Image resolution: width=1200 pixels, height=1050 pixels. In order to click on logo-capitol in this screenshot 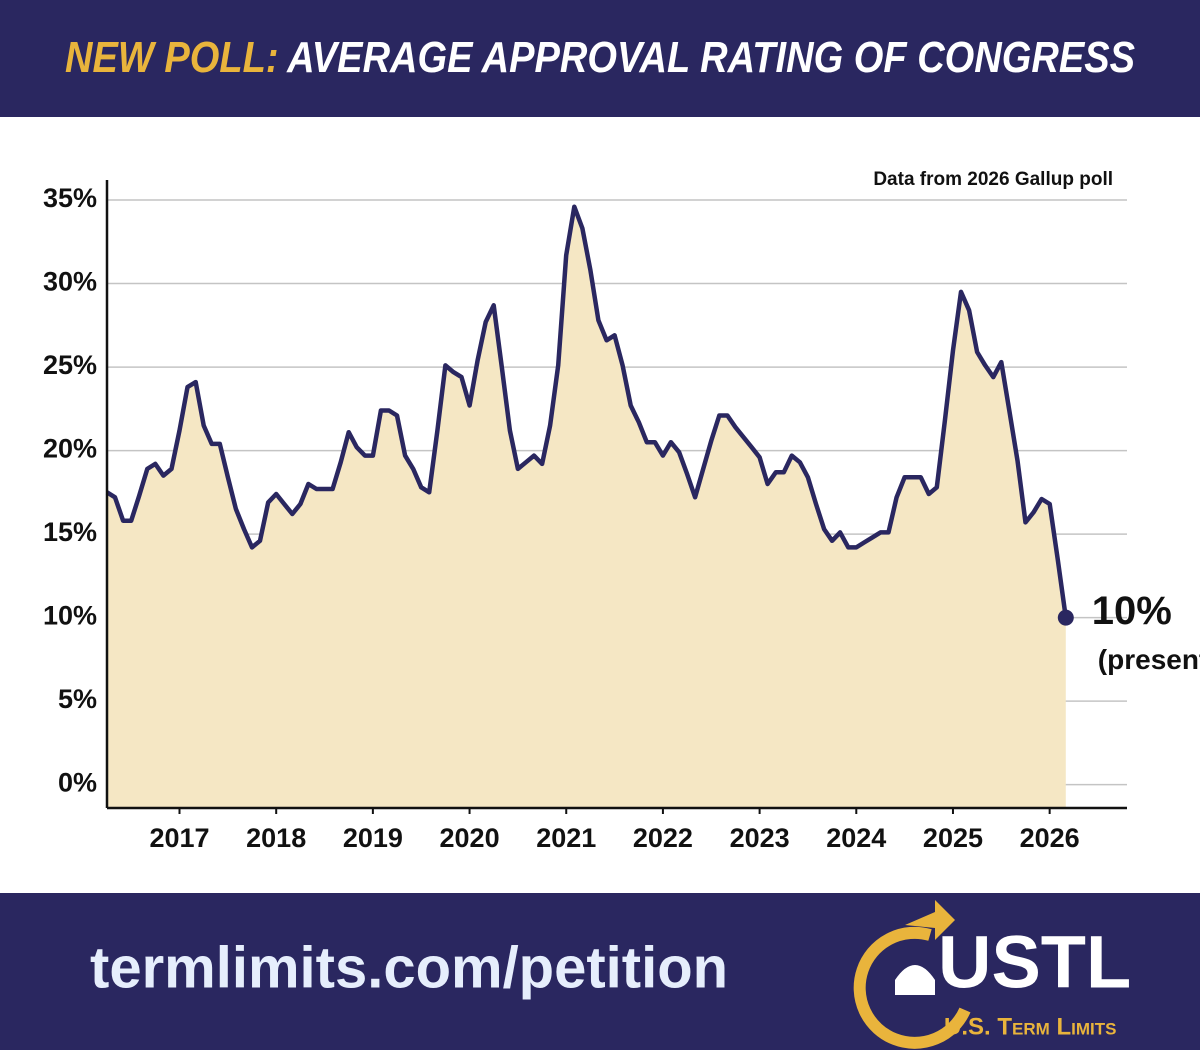, I will do `click(915, 980)`.